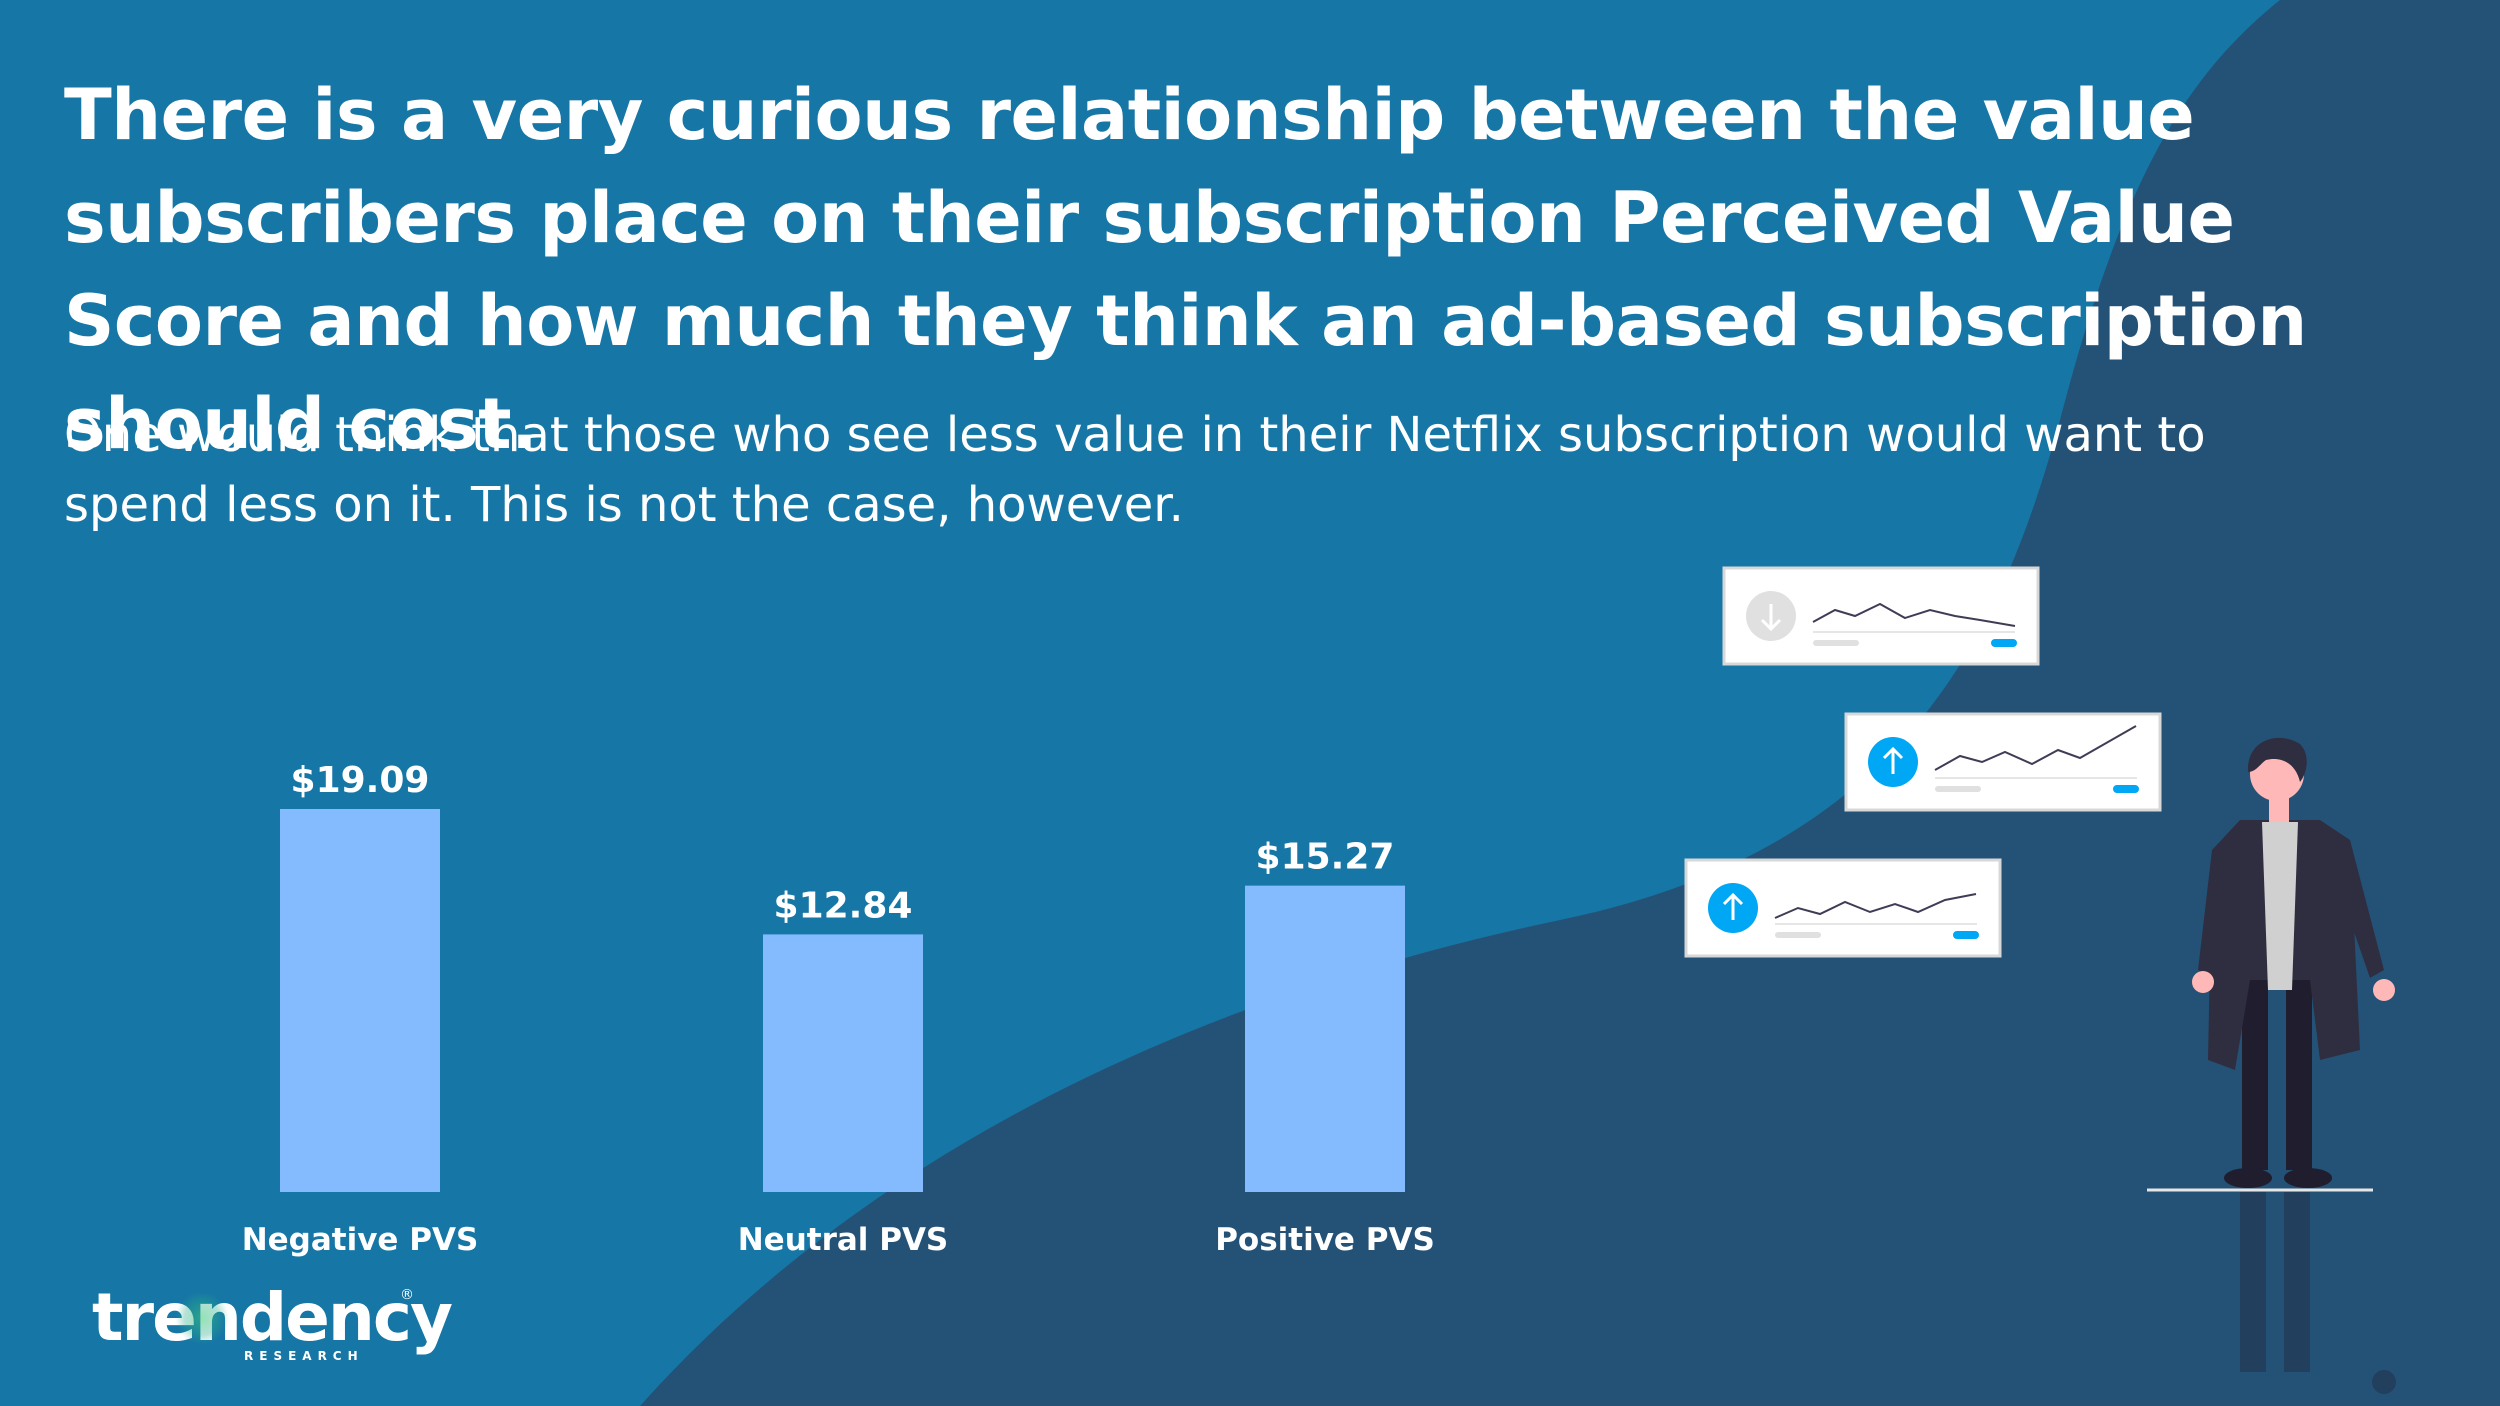 The image size is (2500, 1406). What do you see at coordinates (2318, 1293) in the screenshot?
I see `person-reflection` at bounding box center [2318, 1293].